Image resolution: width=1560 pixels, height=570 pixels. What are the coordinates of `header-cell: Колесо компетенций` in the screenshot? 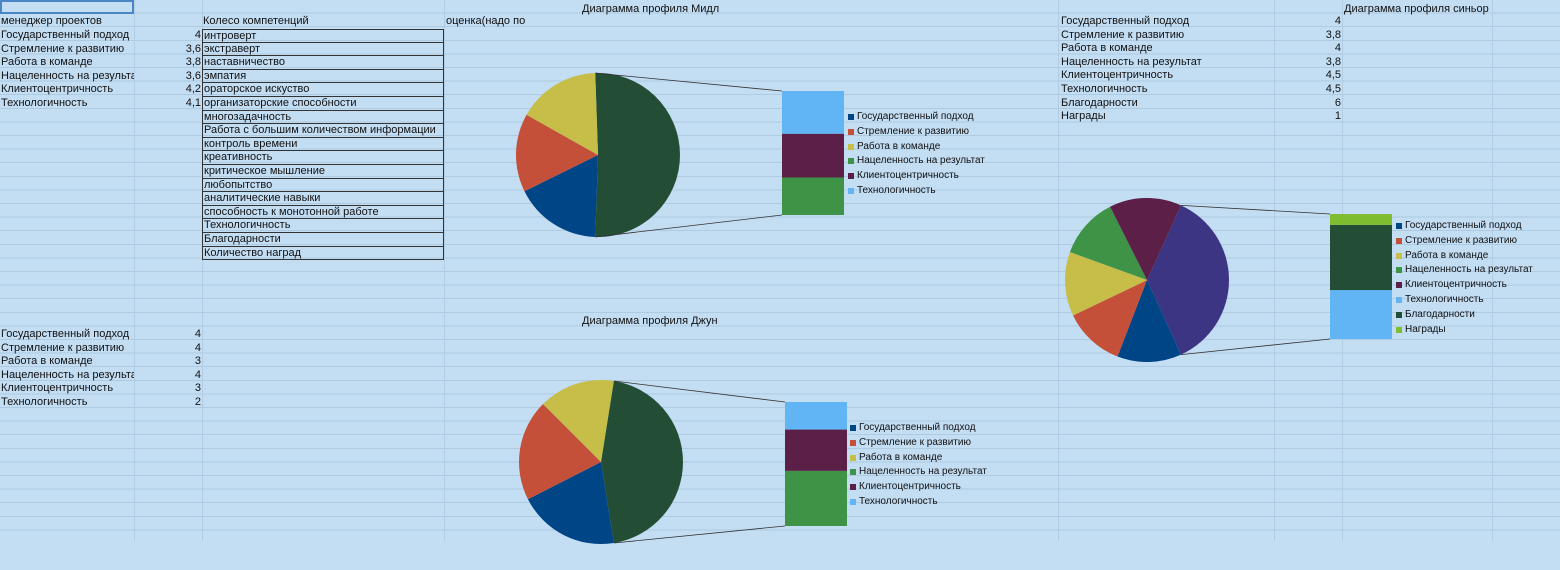 It's located at (256, 21).